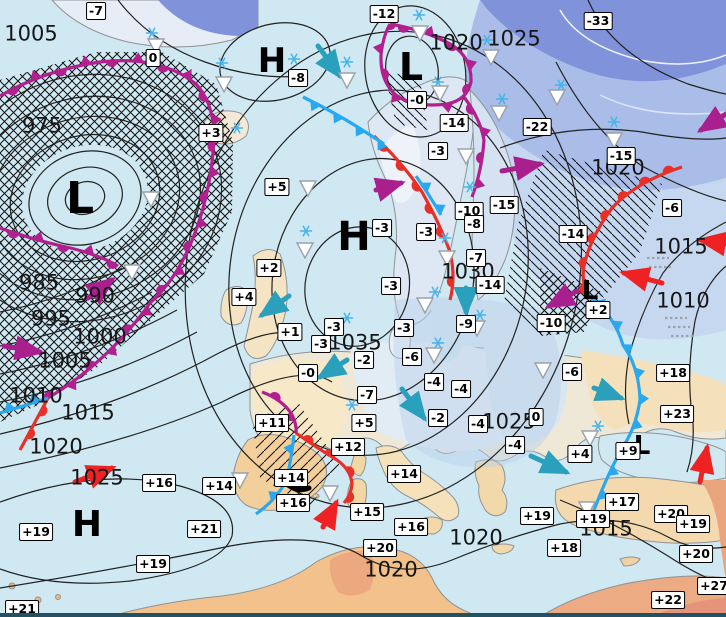 Image resolution: width=726 pixels, height=617 pixels. I want to click on temp-label: +14, so click(404, 474).